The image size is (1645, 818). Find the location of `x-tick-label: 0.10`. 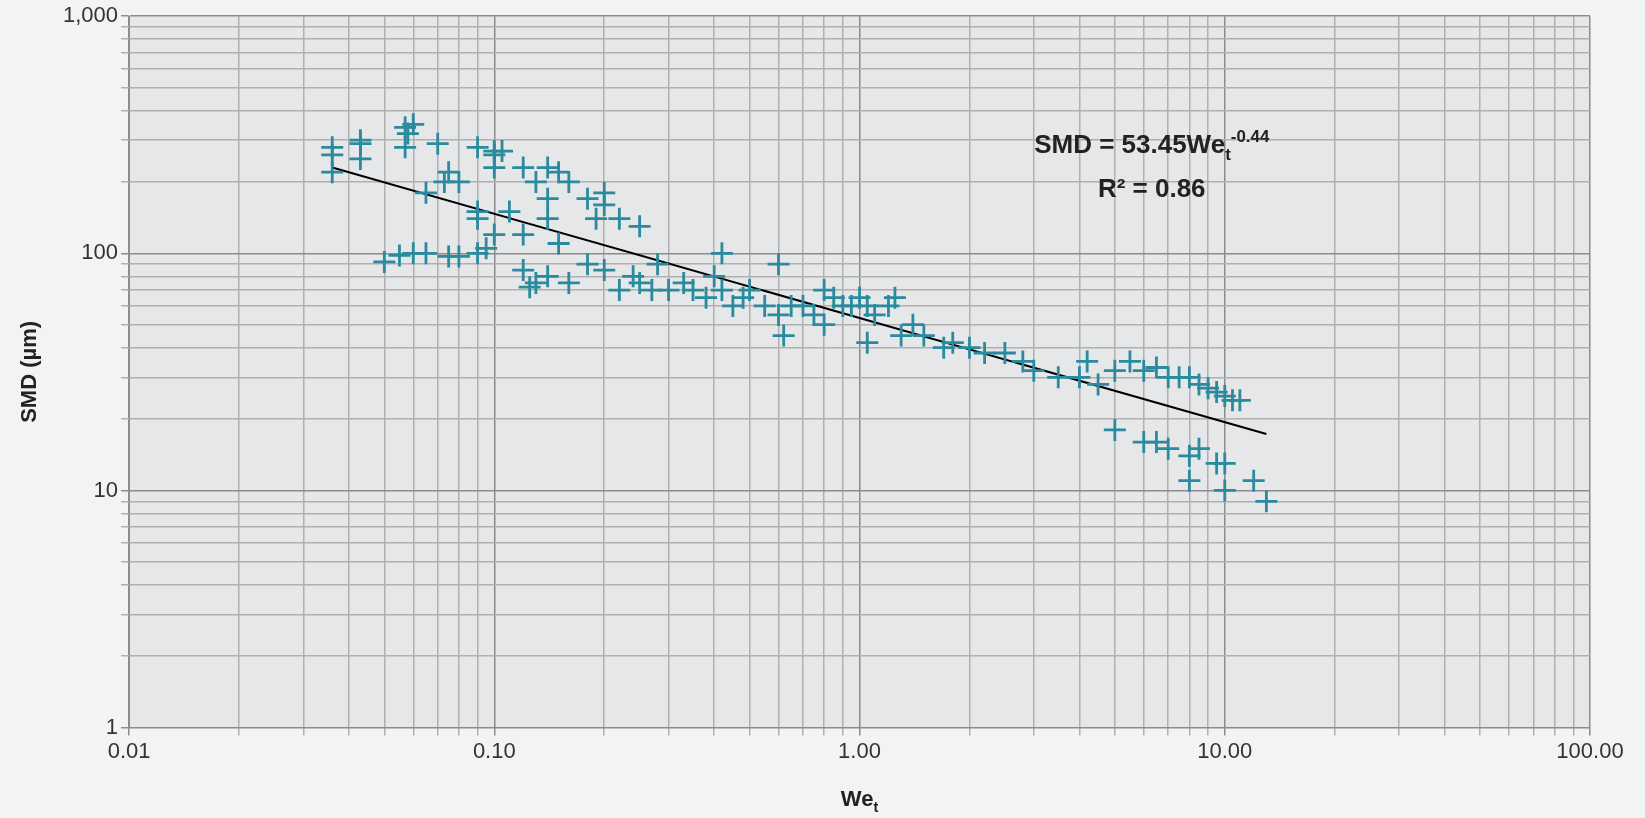

x-tick-label: 0.10 is located at coordinates (494, 750).